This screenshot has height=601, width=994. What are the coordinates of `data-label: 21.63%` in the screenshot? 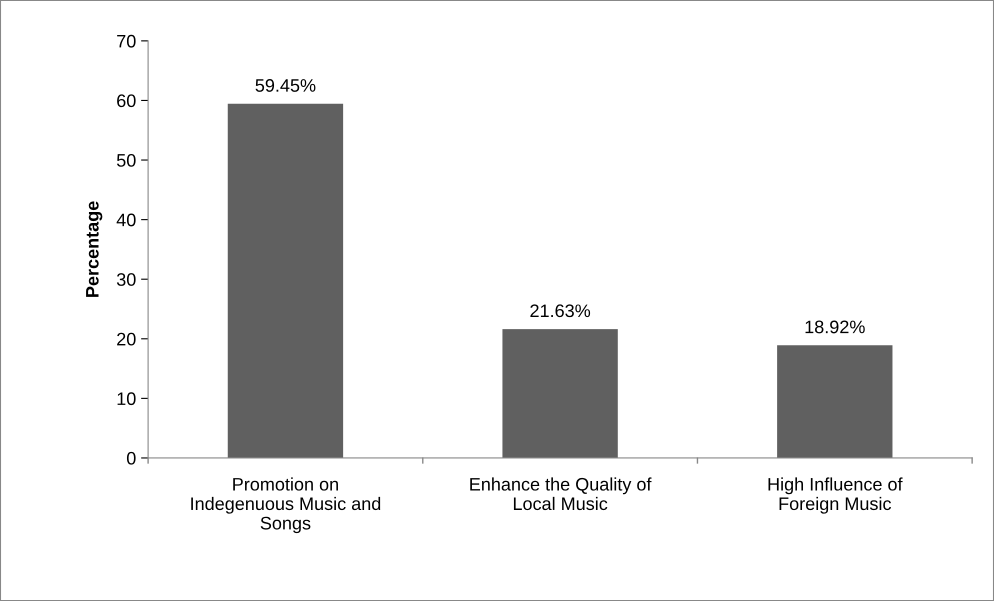 It's located at (560, 311).